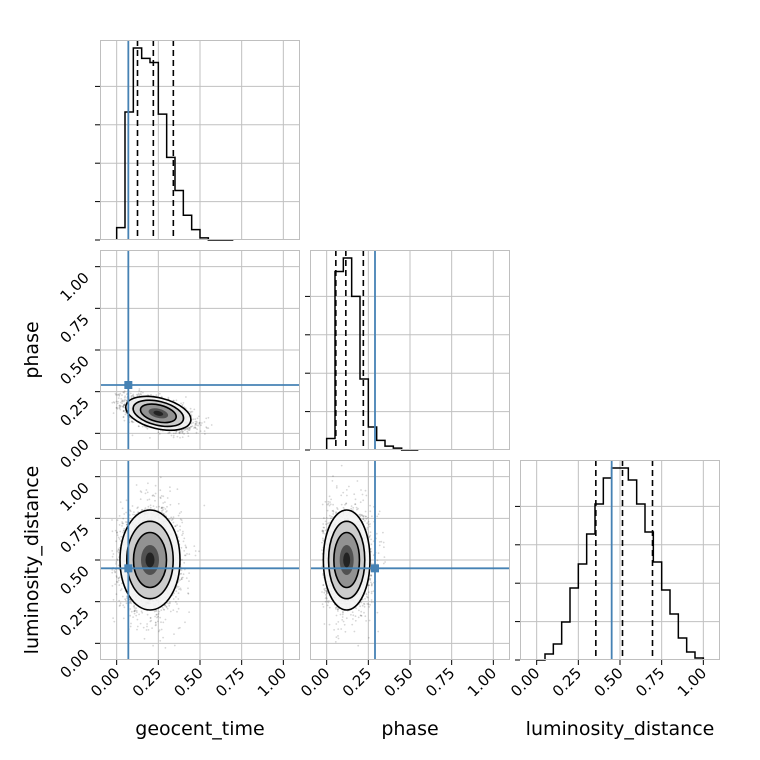  I want to click on panel-joint-geocent_time-luminosity_distance, so click(200, 560).